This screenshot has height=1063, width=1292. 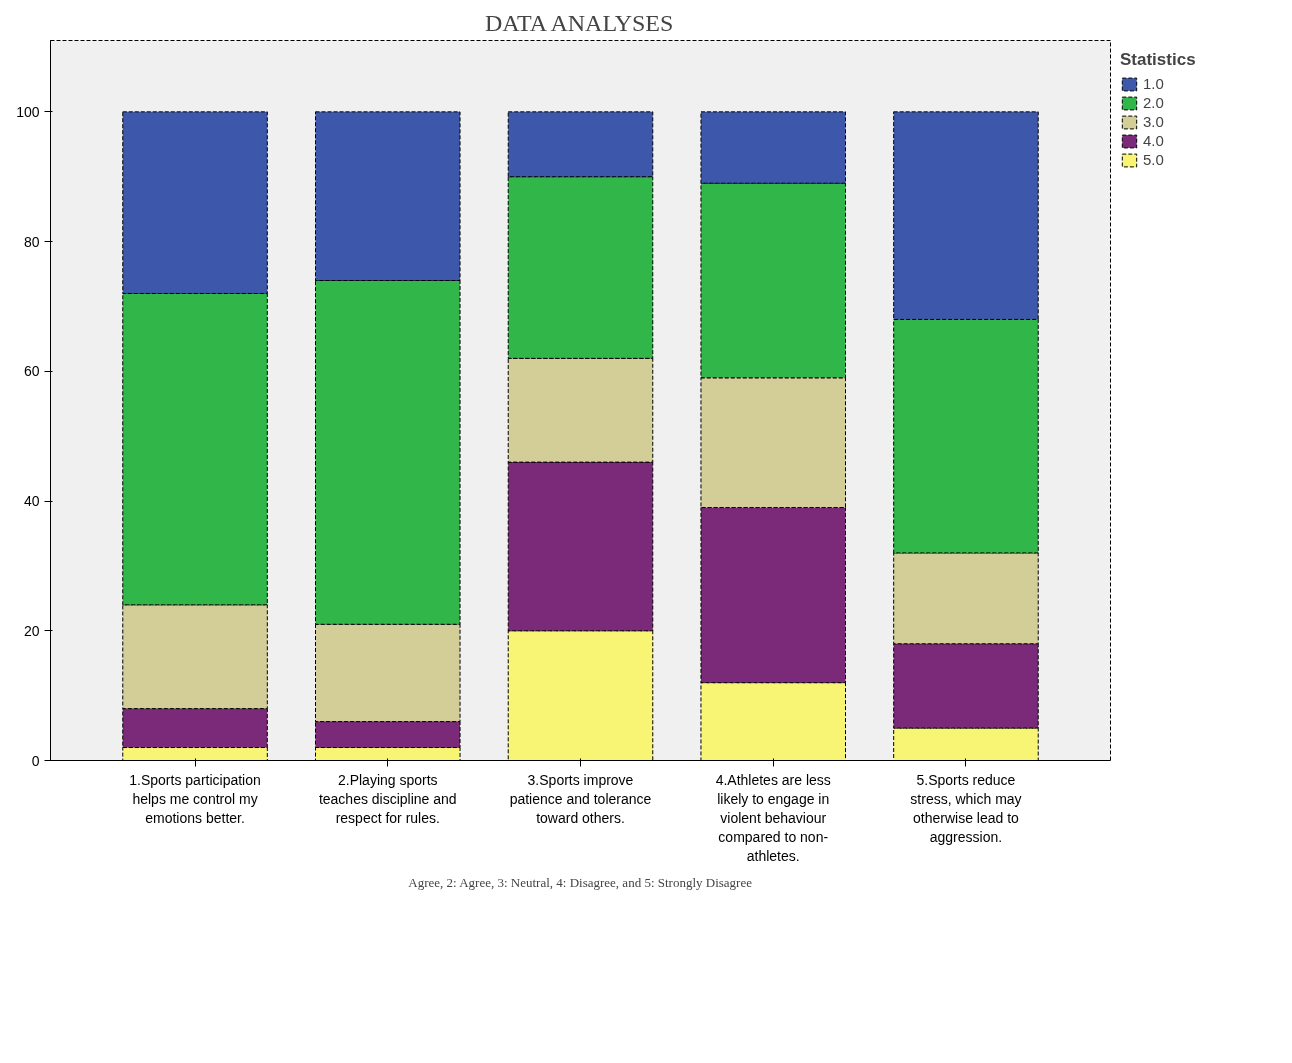 What do you see at coordinates (579, 22) in the screenshot?
I see `chart-title: DATA ANALYSES` at bounding box center [579, 22].